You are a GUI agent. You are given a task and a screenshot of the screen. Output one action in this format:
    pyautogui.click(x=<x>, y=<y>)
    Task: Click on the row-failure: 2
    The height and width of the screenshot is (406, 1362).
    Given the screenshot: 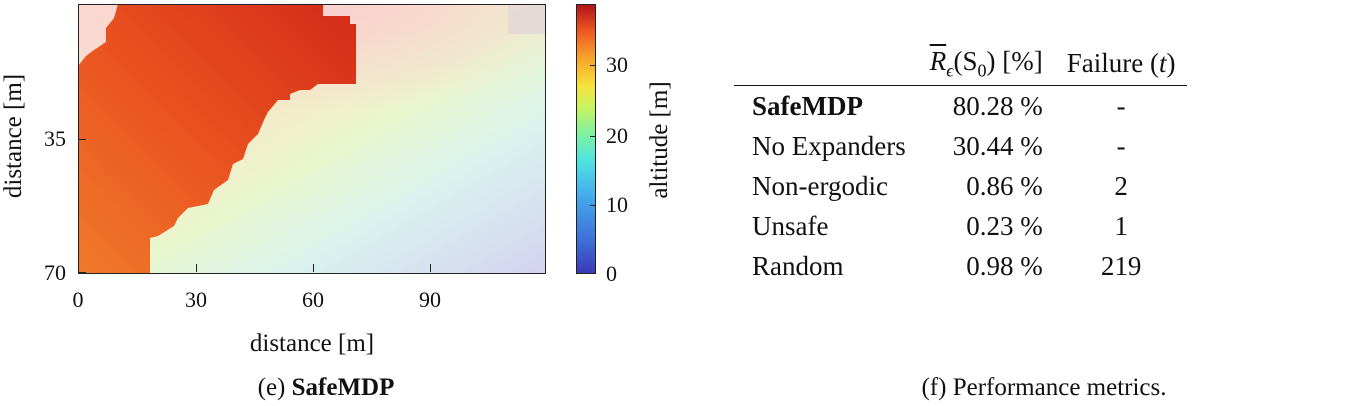 What is the action you would take?
    pyautogui.click(x=1121, y=185)
    